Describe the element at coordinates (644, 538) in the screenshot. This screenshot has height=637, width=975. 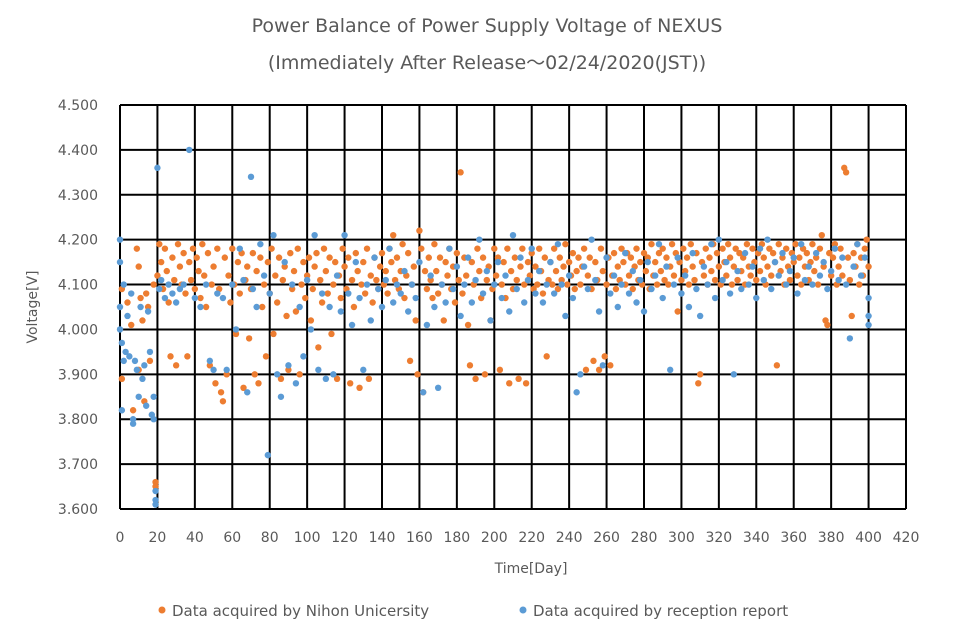
I see `x-tick-label: 280` at that location.